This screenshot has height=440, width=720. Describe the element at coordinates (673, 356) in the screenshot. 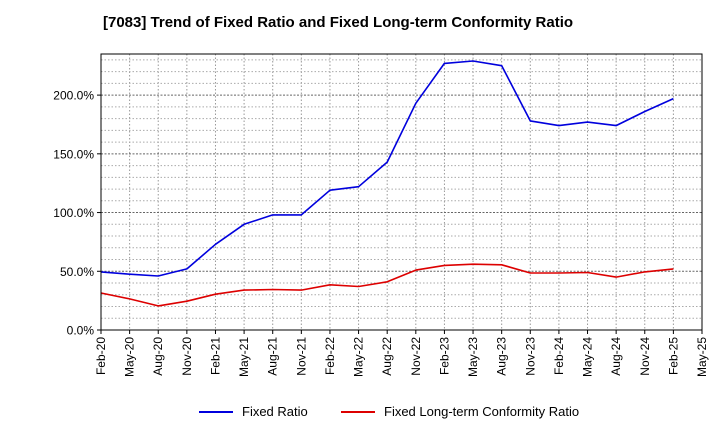

I see `x-tick-label: Feb-25` at that location.